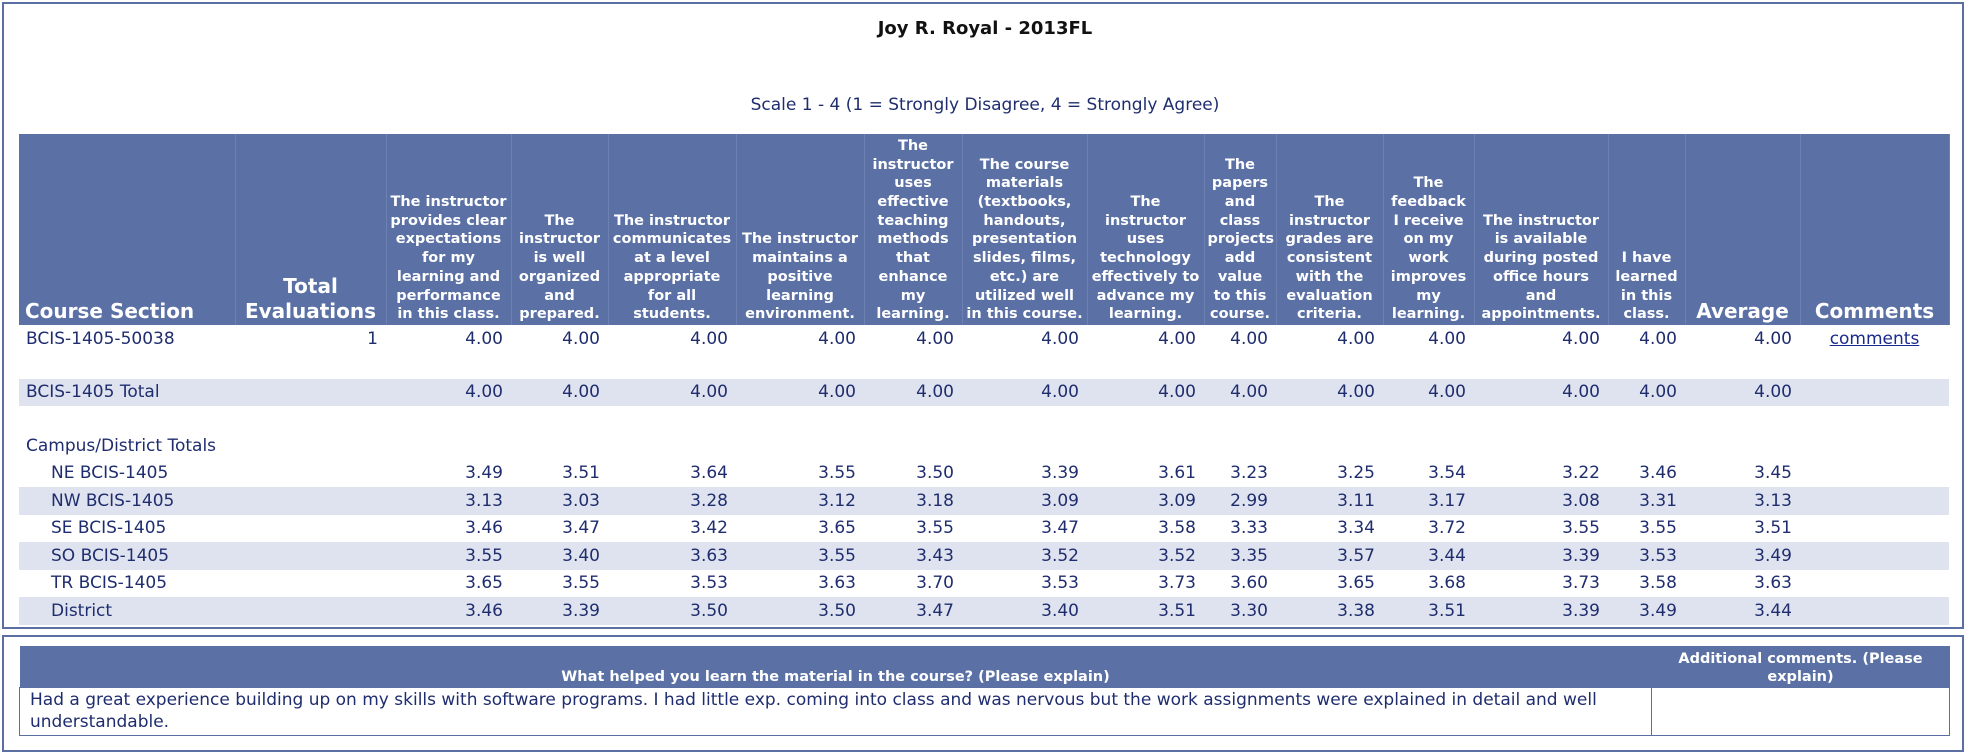 The height and width of the screenshot is (755, 1970). Describe the element at coordinates (913, 556) in the screenshot. I see `score-cell: 3.43` at that location.